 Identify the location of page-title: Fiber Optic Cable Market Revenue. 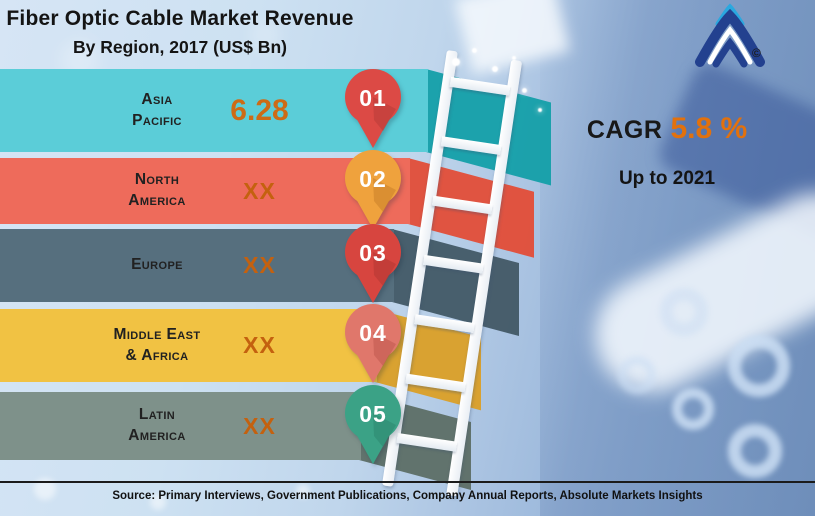
(180, 18).